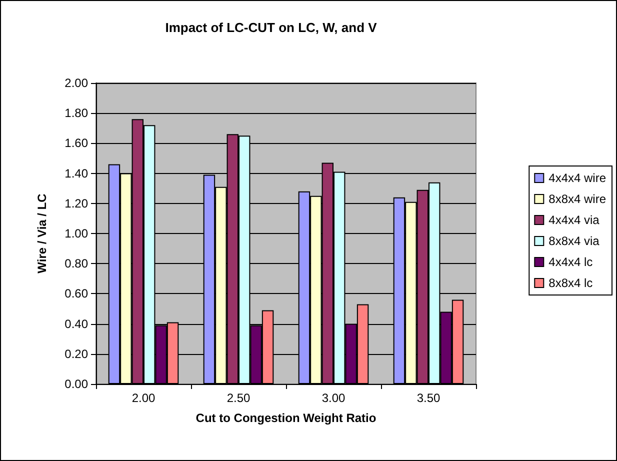 The width and height of the screenshot is (617, 461). What do you see at coordinates (76, 323) in the screenshot?
I see `y-tick-label: 0.40` at bounding box center [76, 323].